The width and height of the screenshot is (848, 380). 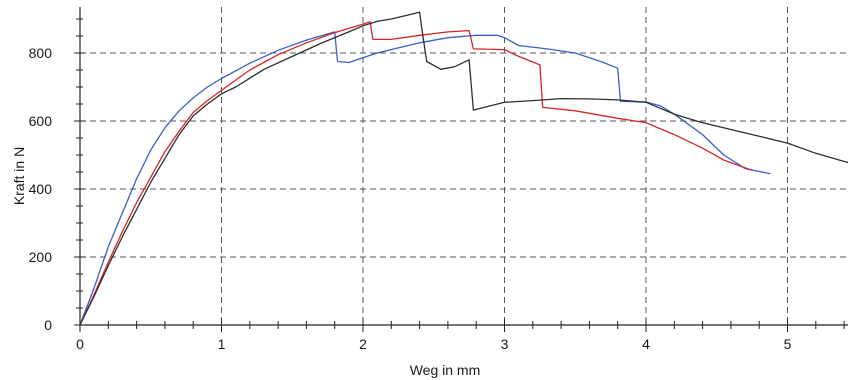 I want to click on y-tick-label: 800, so click(x=41, y=53).